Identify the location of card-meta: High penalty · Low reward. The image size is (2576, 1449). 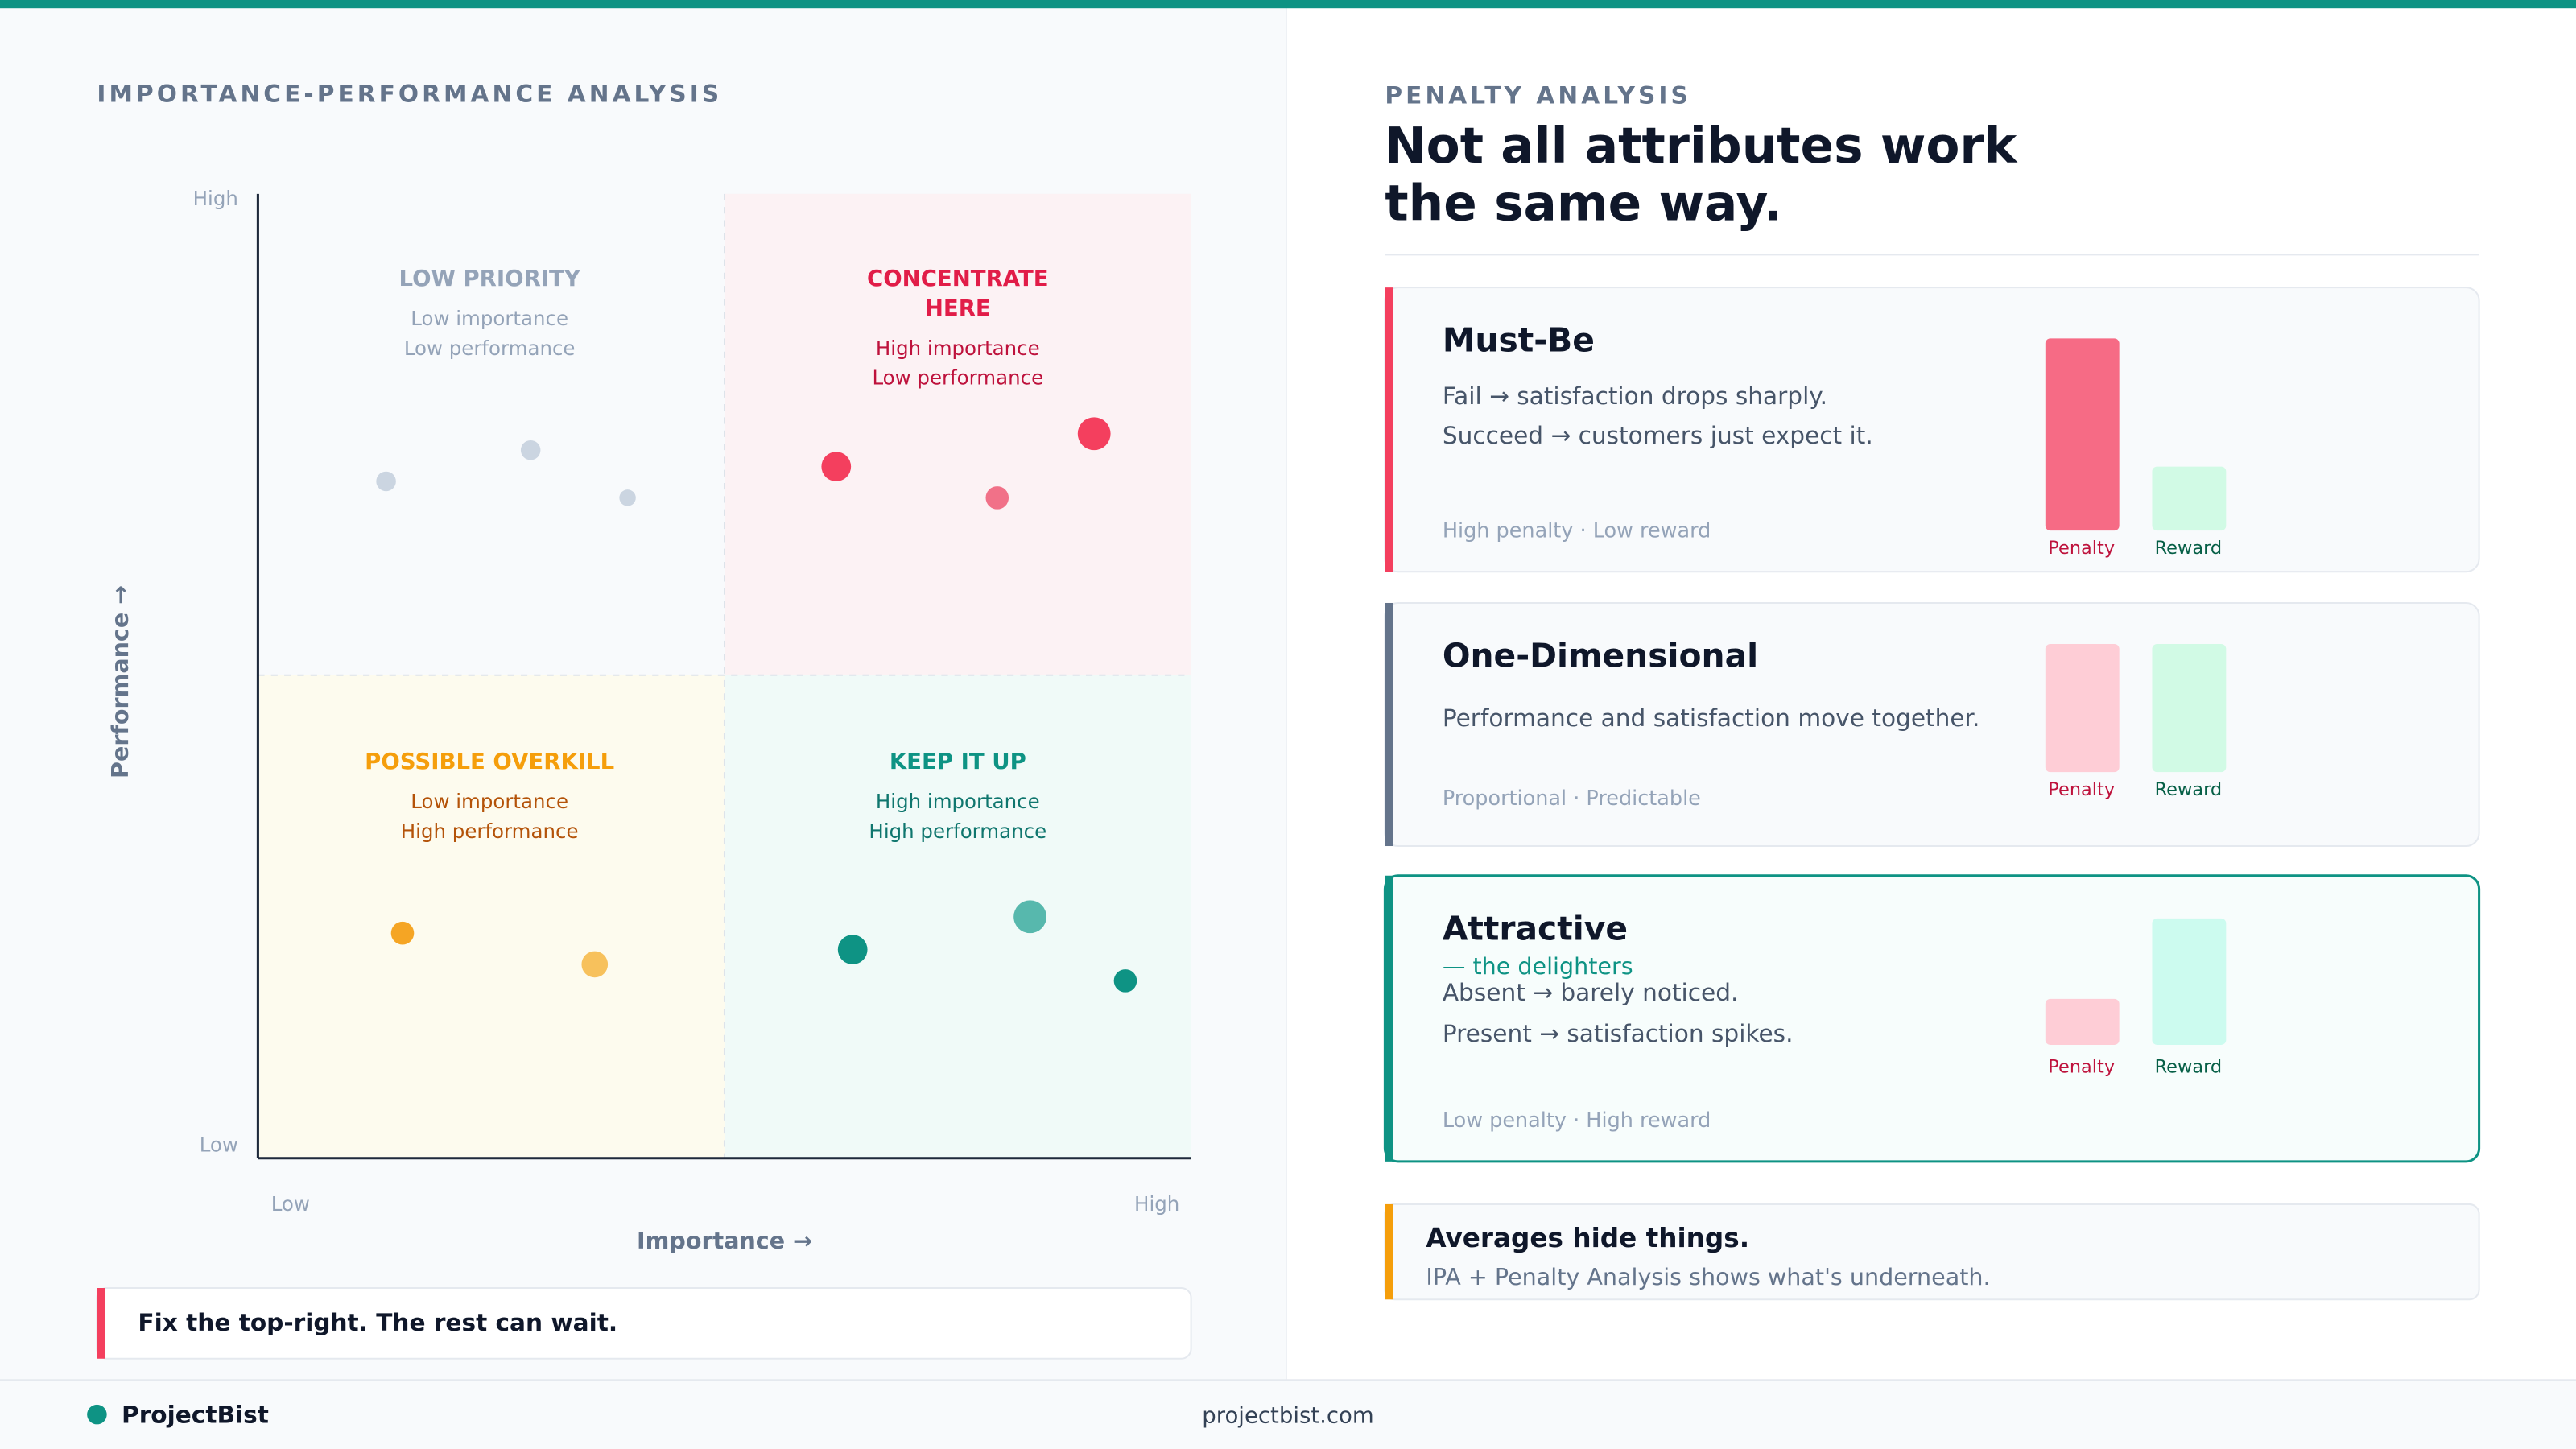
(1577, 530).